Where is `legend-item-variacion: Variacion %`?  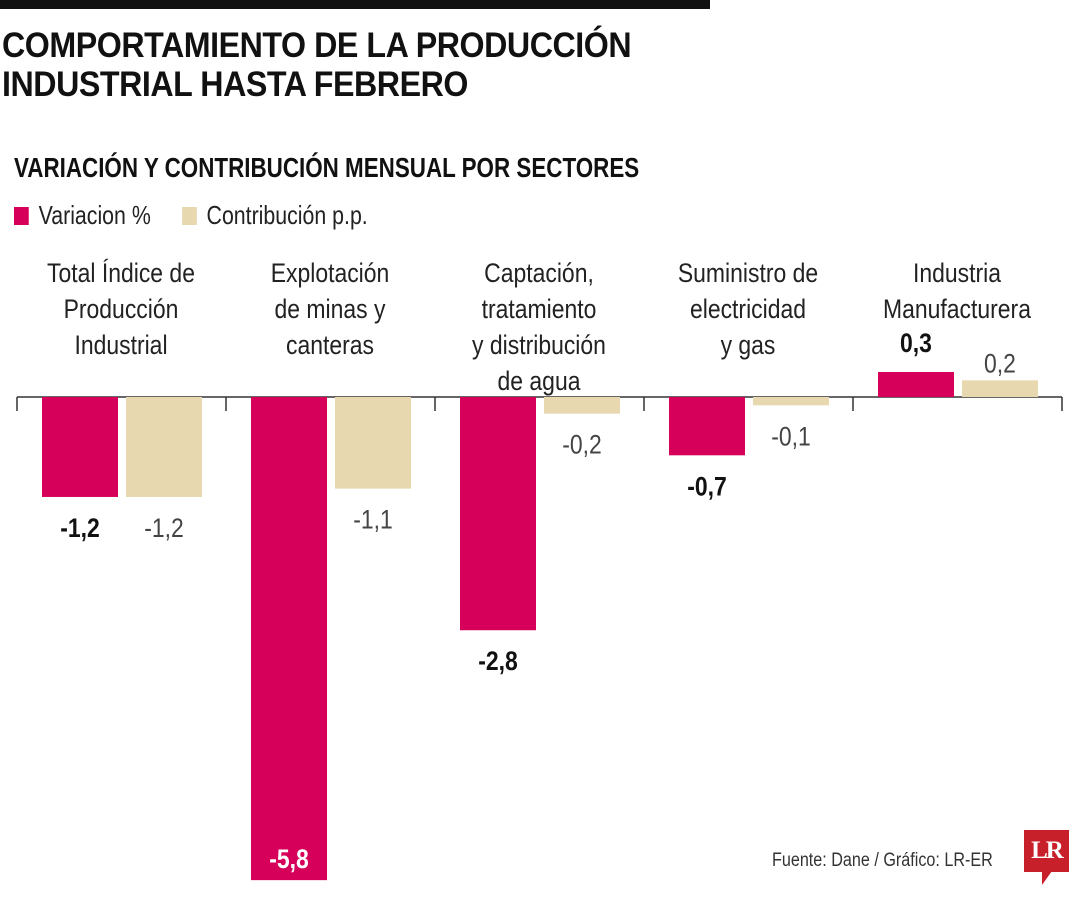
legend-item-variacion: Variacion % is located at coordinates (82, 215).